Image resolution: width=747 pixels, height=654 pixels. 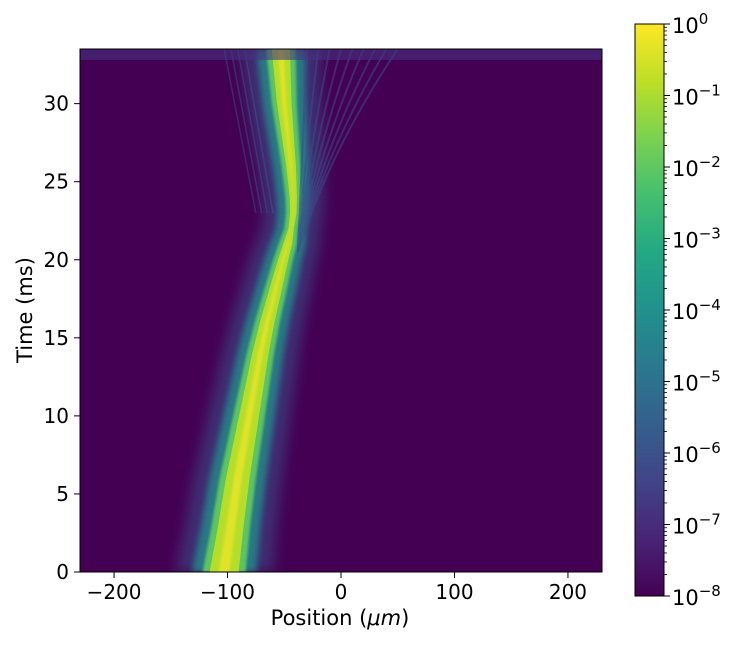 What do you see at coordinates (454, 592) in the screenshot?
I see `x-tick-label: 100` at bounding box center [454, 592].